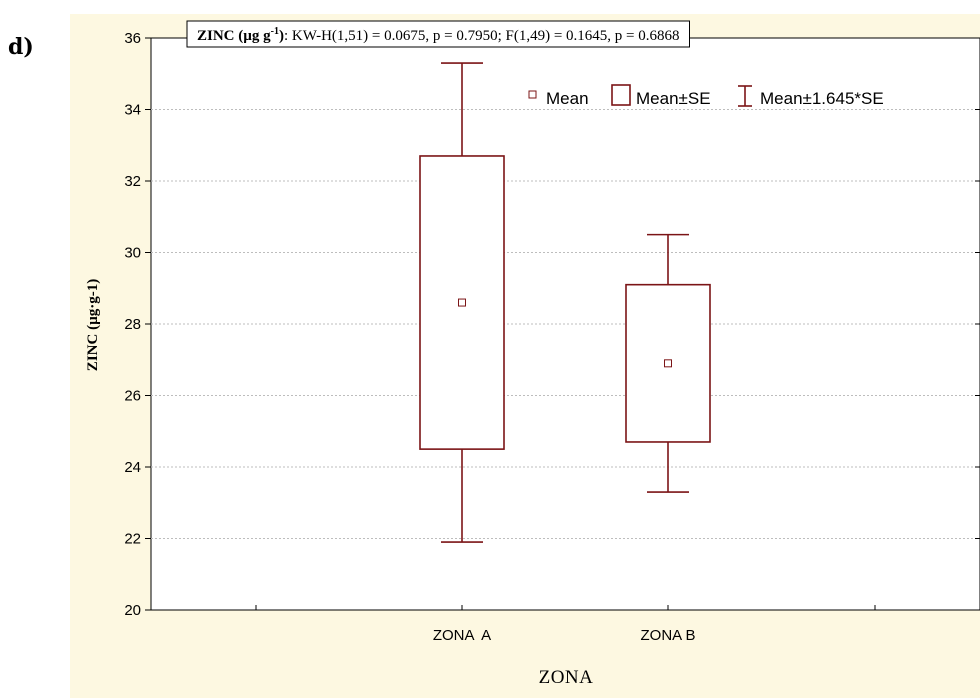 This screenshot has height=698, width=980. Describe the element at coordinates (234, 36) in the screenshot. I see `title-bold-prefix: ZINC (µg g` at that location.